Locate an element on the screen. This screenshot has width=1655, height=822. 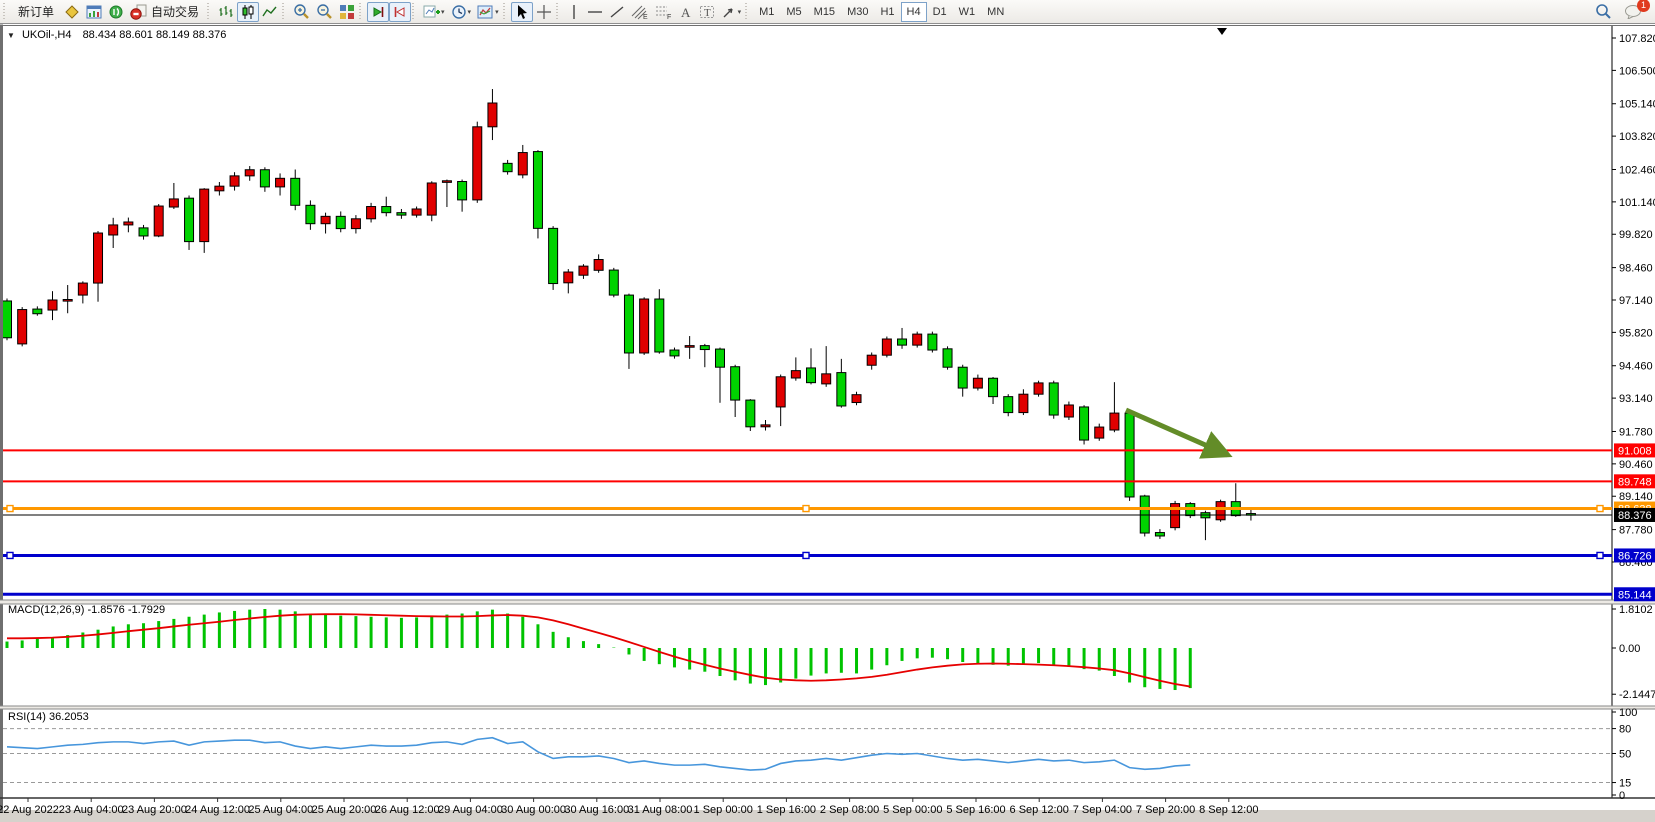
vertical-line-icon is located at coordinates (573, 11).